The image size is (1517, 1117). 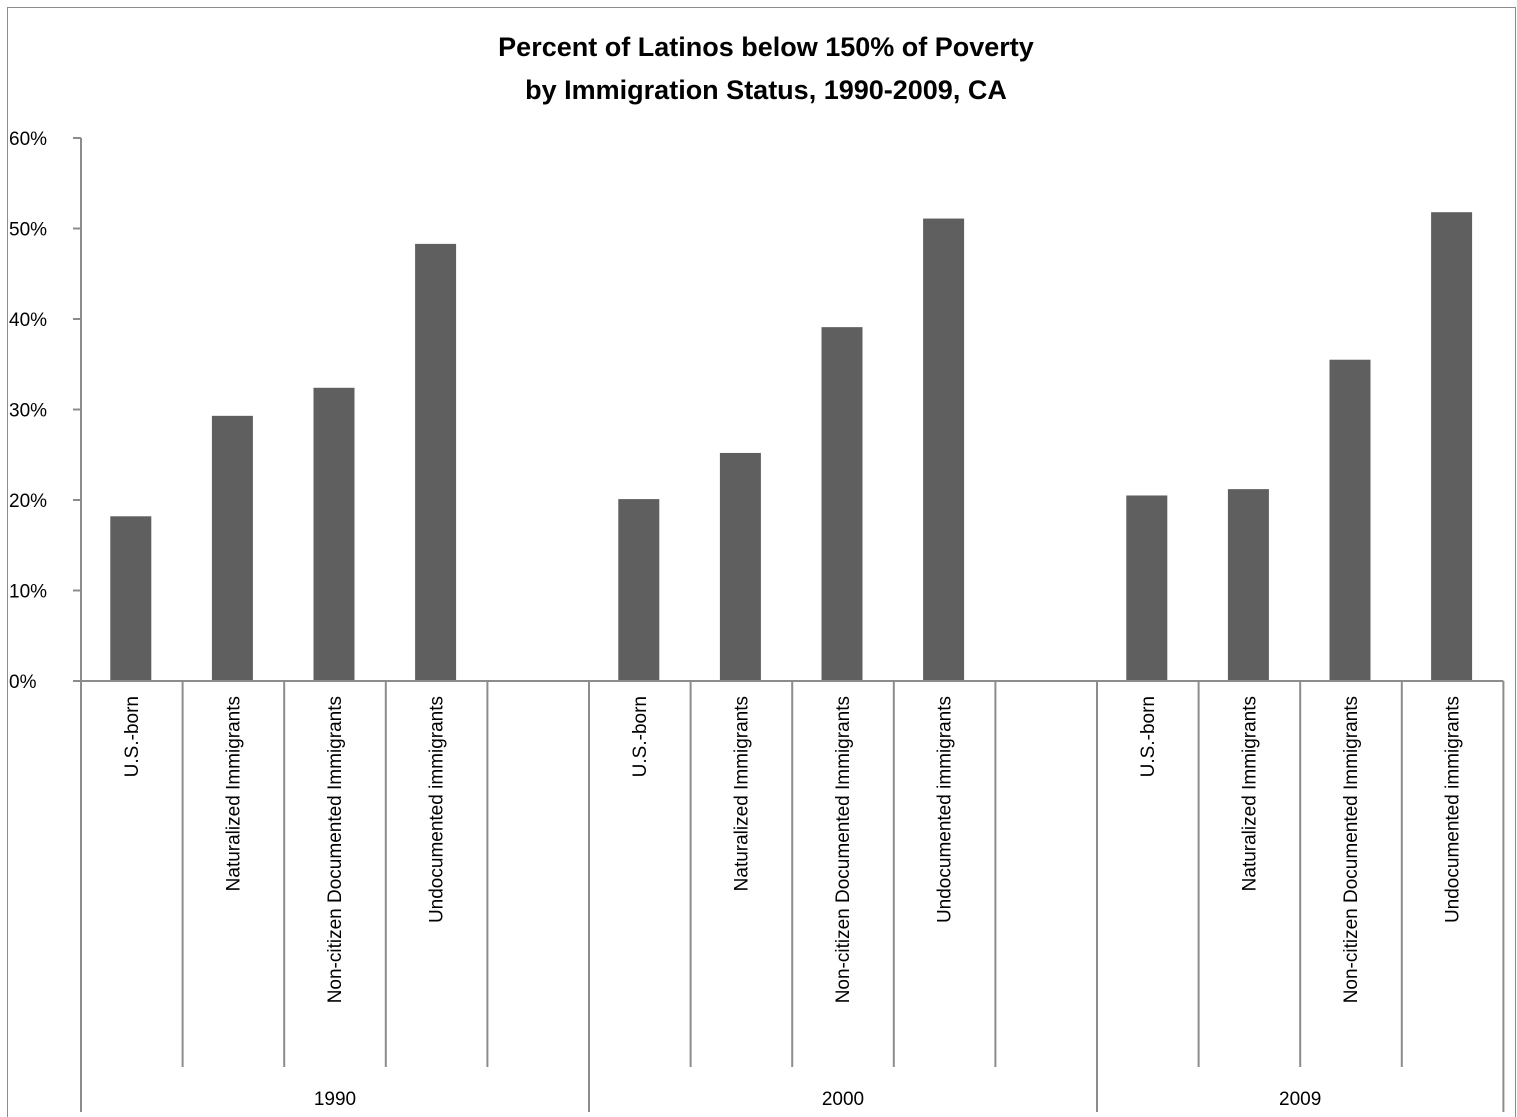 What do you see at coordinates (766, 47) in the screenshot?
I see `chart-title-line-1: Percent of Latinos below 150% of Poverty` at bounding box center [766, 47].